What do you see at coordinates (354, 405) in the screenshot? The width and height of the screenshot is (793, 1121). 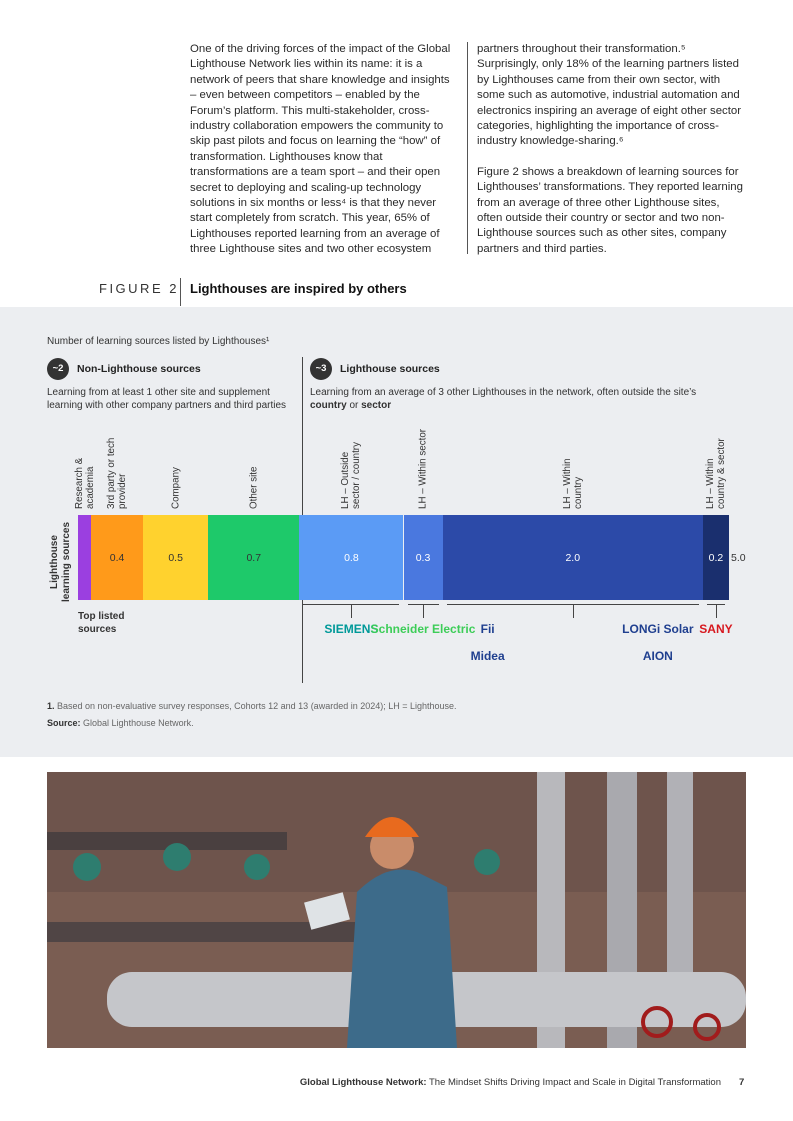 I see `text: or` at bounding box center [354, 405].